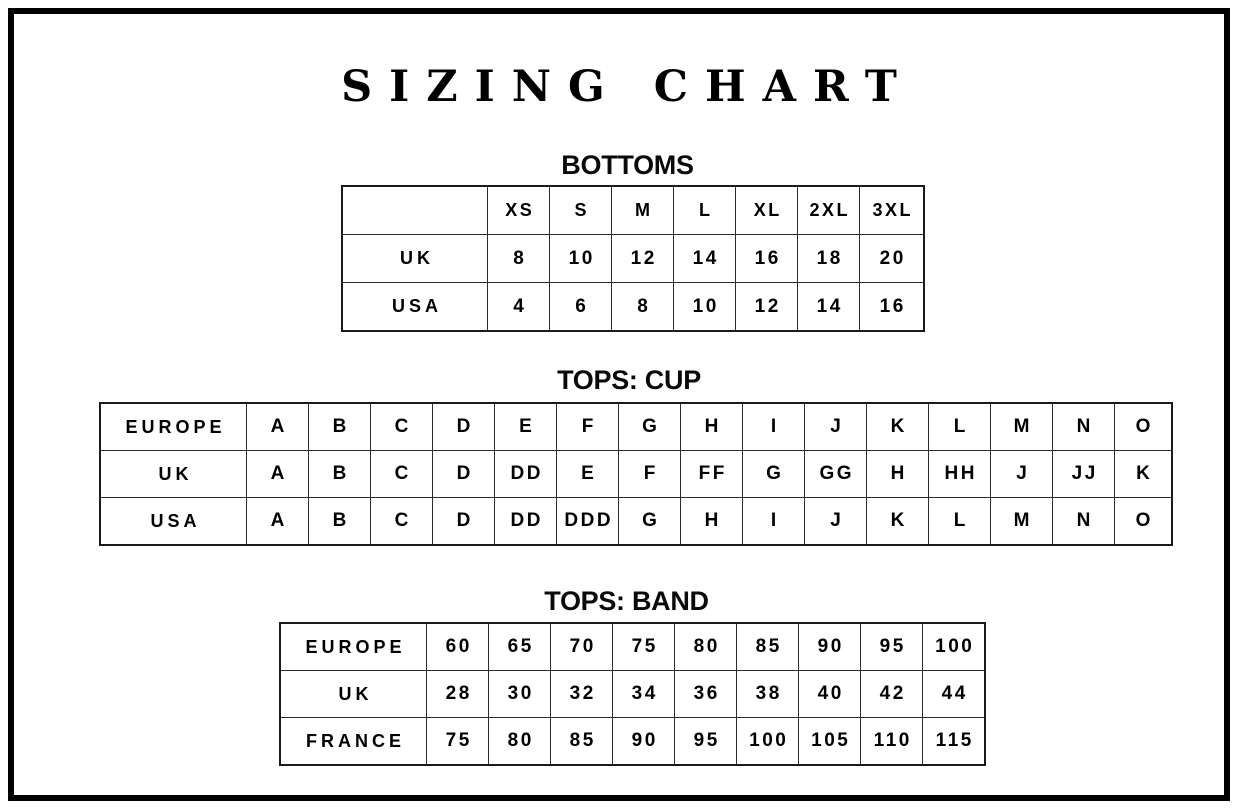 This screenshot has height=809, width=1238. What do you see at coordinates (580, 210) in the screenshot?
I see `cell-header-s: S` at bounding box center [580, 210].